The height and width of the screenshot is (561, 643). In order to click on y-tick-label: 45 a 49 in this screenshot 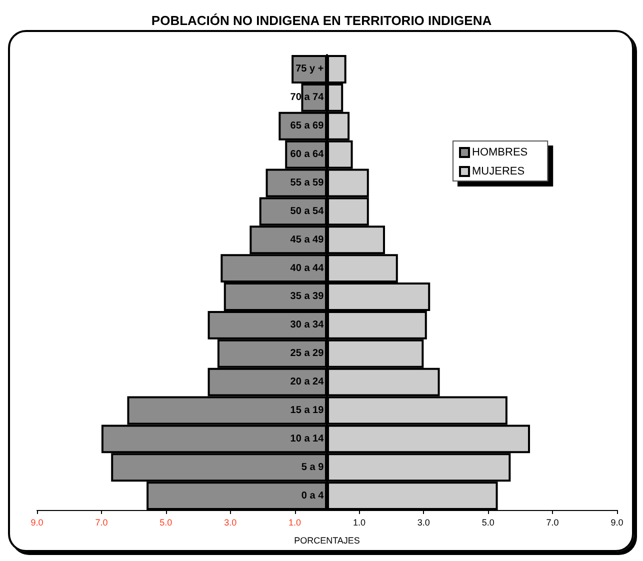, I will do `click(307, 240)`.